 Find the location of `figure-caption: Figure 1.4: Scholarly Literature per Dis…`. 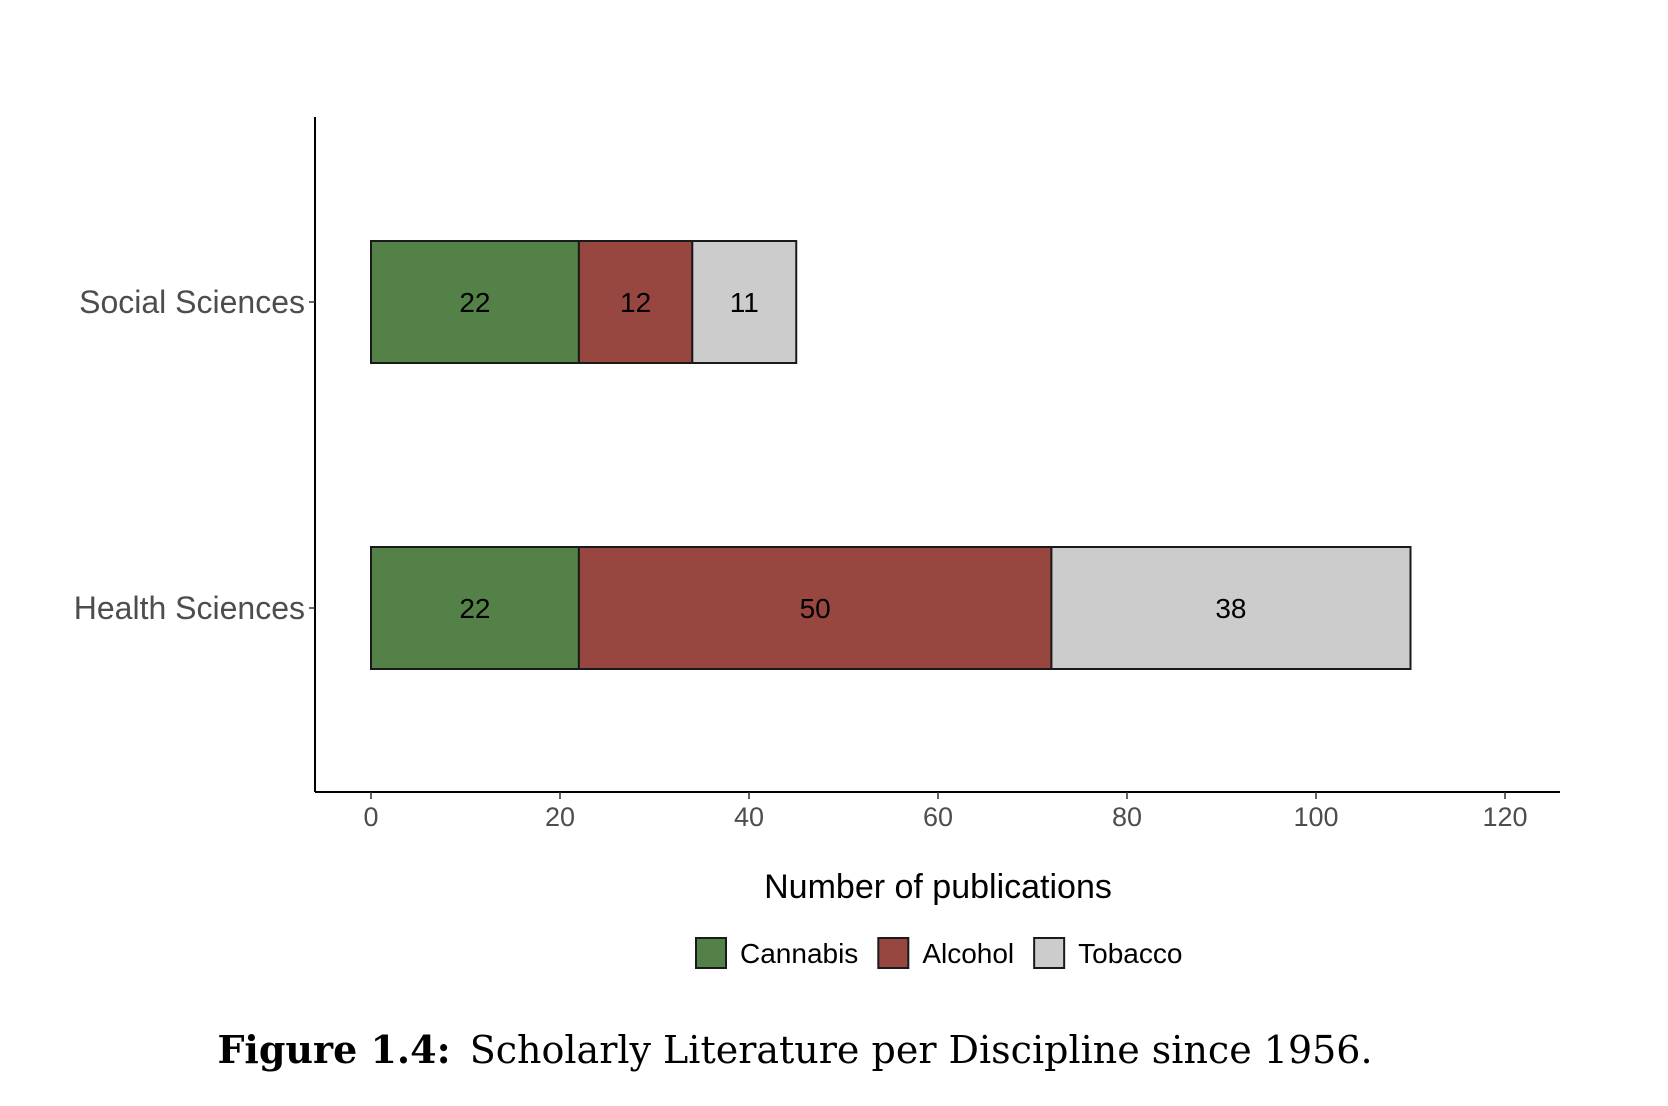

figure-caption: Figure 1.4: Scholarly Literature per Dis… is located at coordinates (794, 1049).